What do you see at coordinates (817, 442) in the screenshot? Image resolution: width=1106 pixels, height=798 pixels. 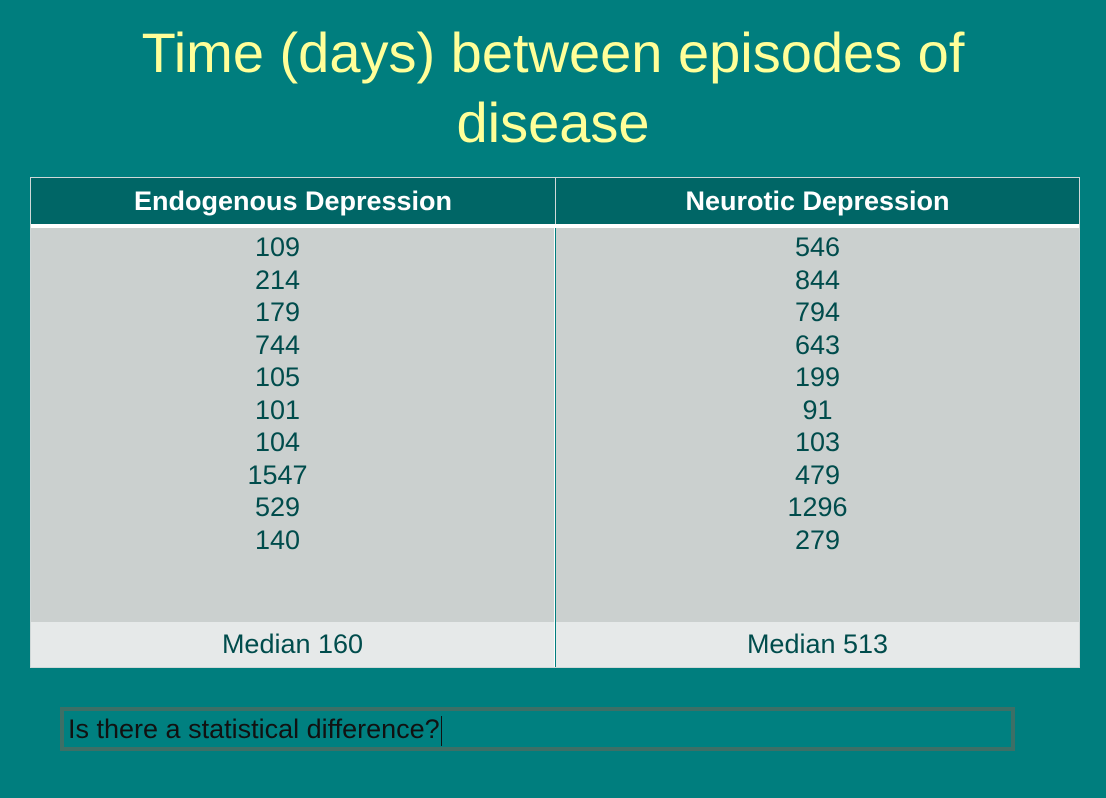 I see `table-cell: 103` at bounding box center [817, 442].